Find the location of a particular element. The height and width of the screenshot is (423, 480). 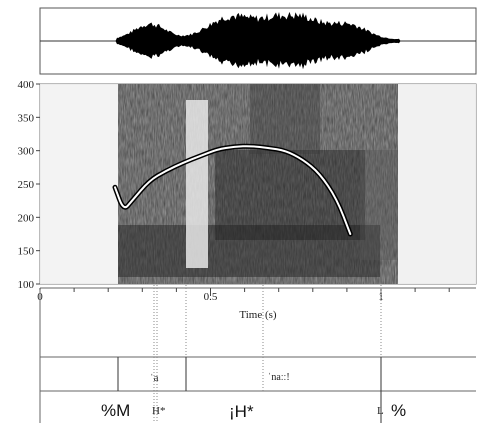

frequency-axis: 100 150 200 250 300 350 400 is located at coordinates (29, 185).